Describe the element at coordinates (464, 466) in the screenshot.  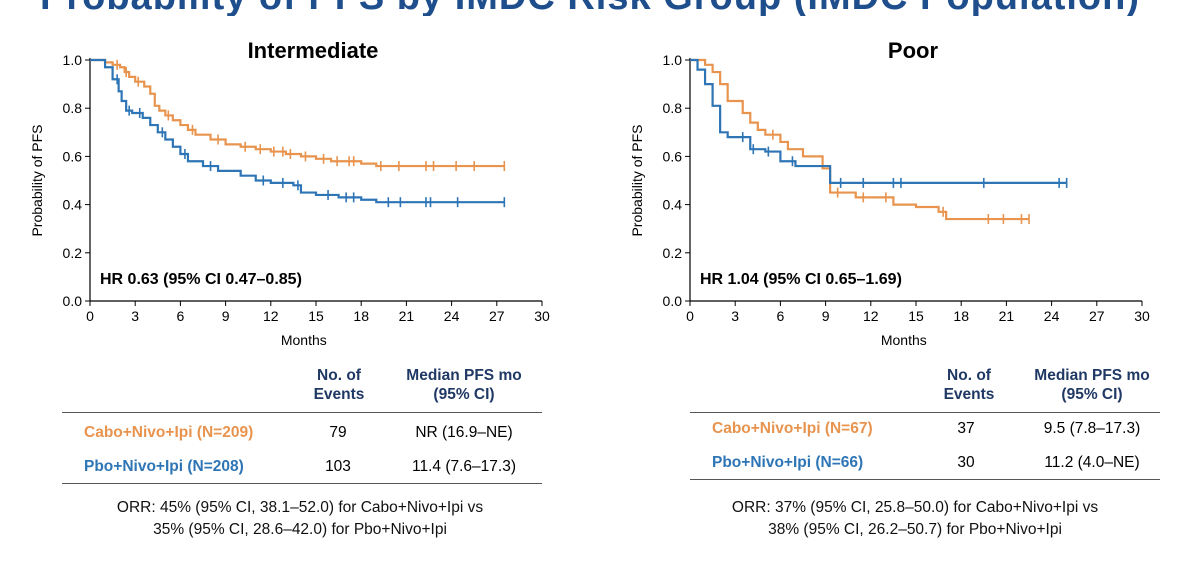
I see `median-pbo: 11.4 (7.6–17.3)` at that location.